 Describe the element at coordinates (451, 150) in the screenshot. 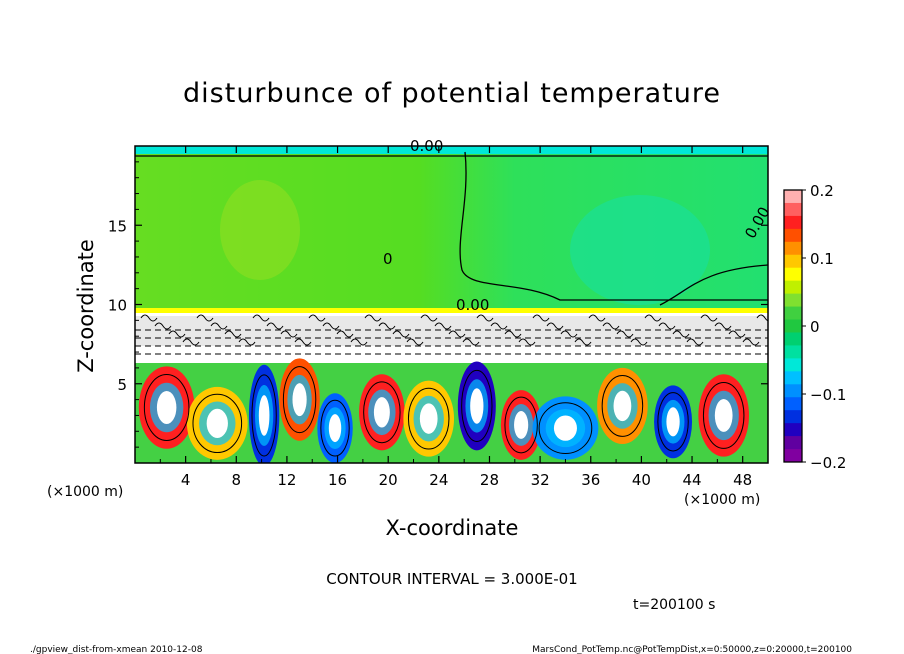

I see `upper-cyan-strip` at that location.